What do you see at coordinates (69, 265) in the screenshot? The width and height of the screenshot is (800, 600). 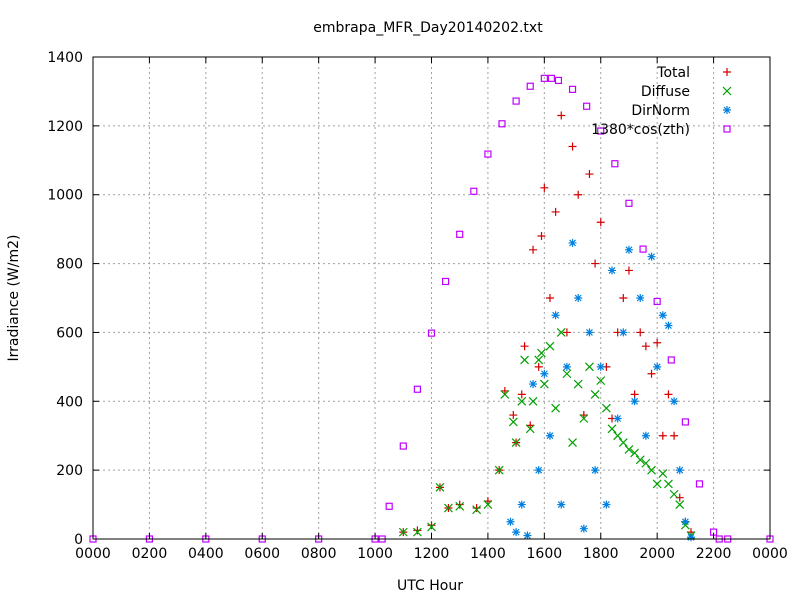 I see `y-tick-label: 800` at bounding box center [69, 265].